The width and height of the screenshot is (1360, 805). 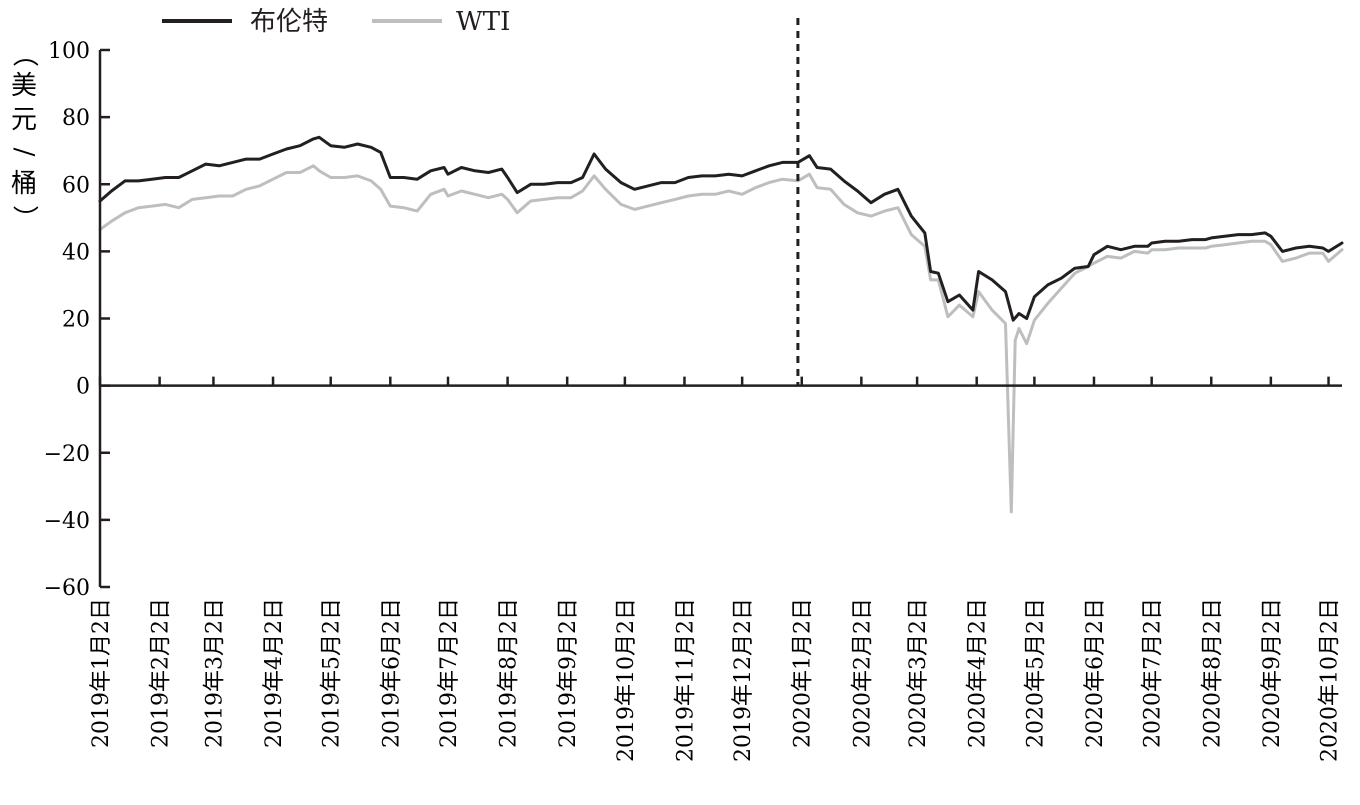 What do you see at coordinates (76, 252) in the screenshot?
I see `y-tick-label: 40` at bounding box center [76, 252].